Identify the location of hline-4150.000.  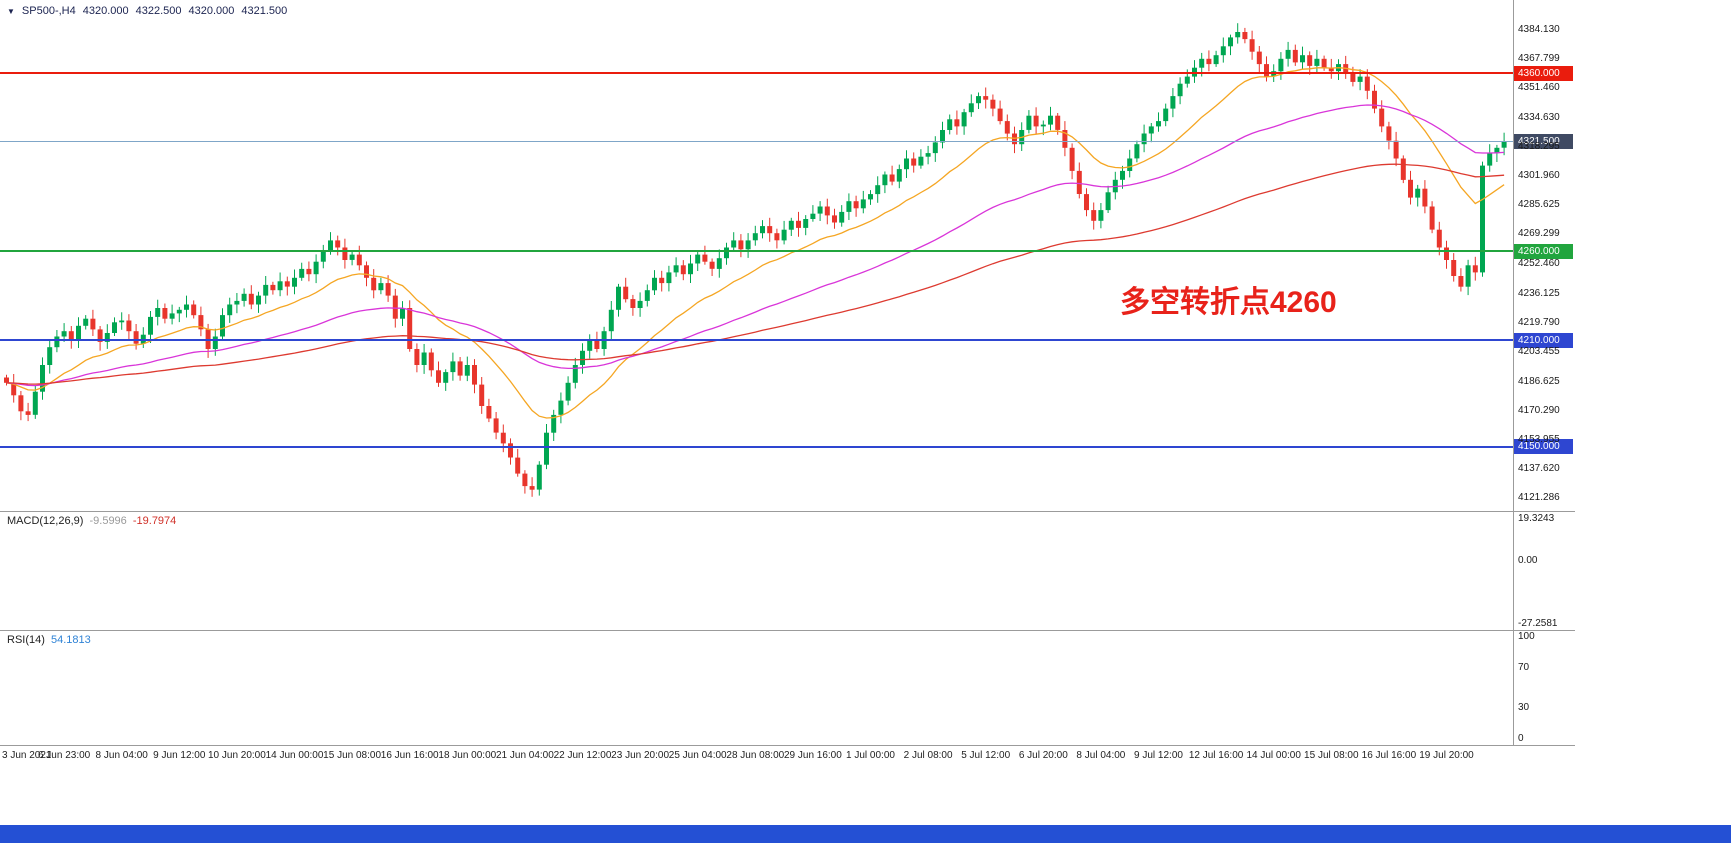
(756, 446).